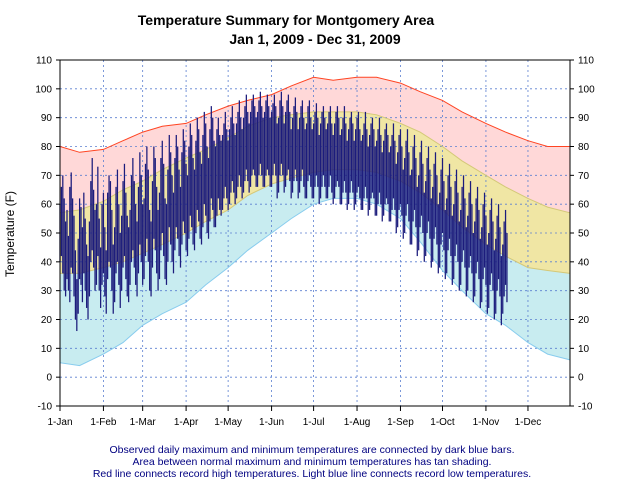 Image resolution: width=631 pixels, height=491 pixels. I want to click on chart-title: Temperature Summary for Montgomery Area, so click(286, 20).